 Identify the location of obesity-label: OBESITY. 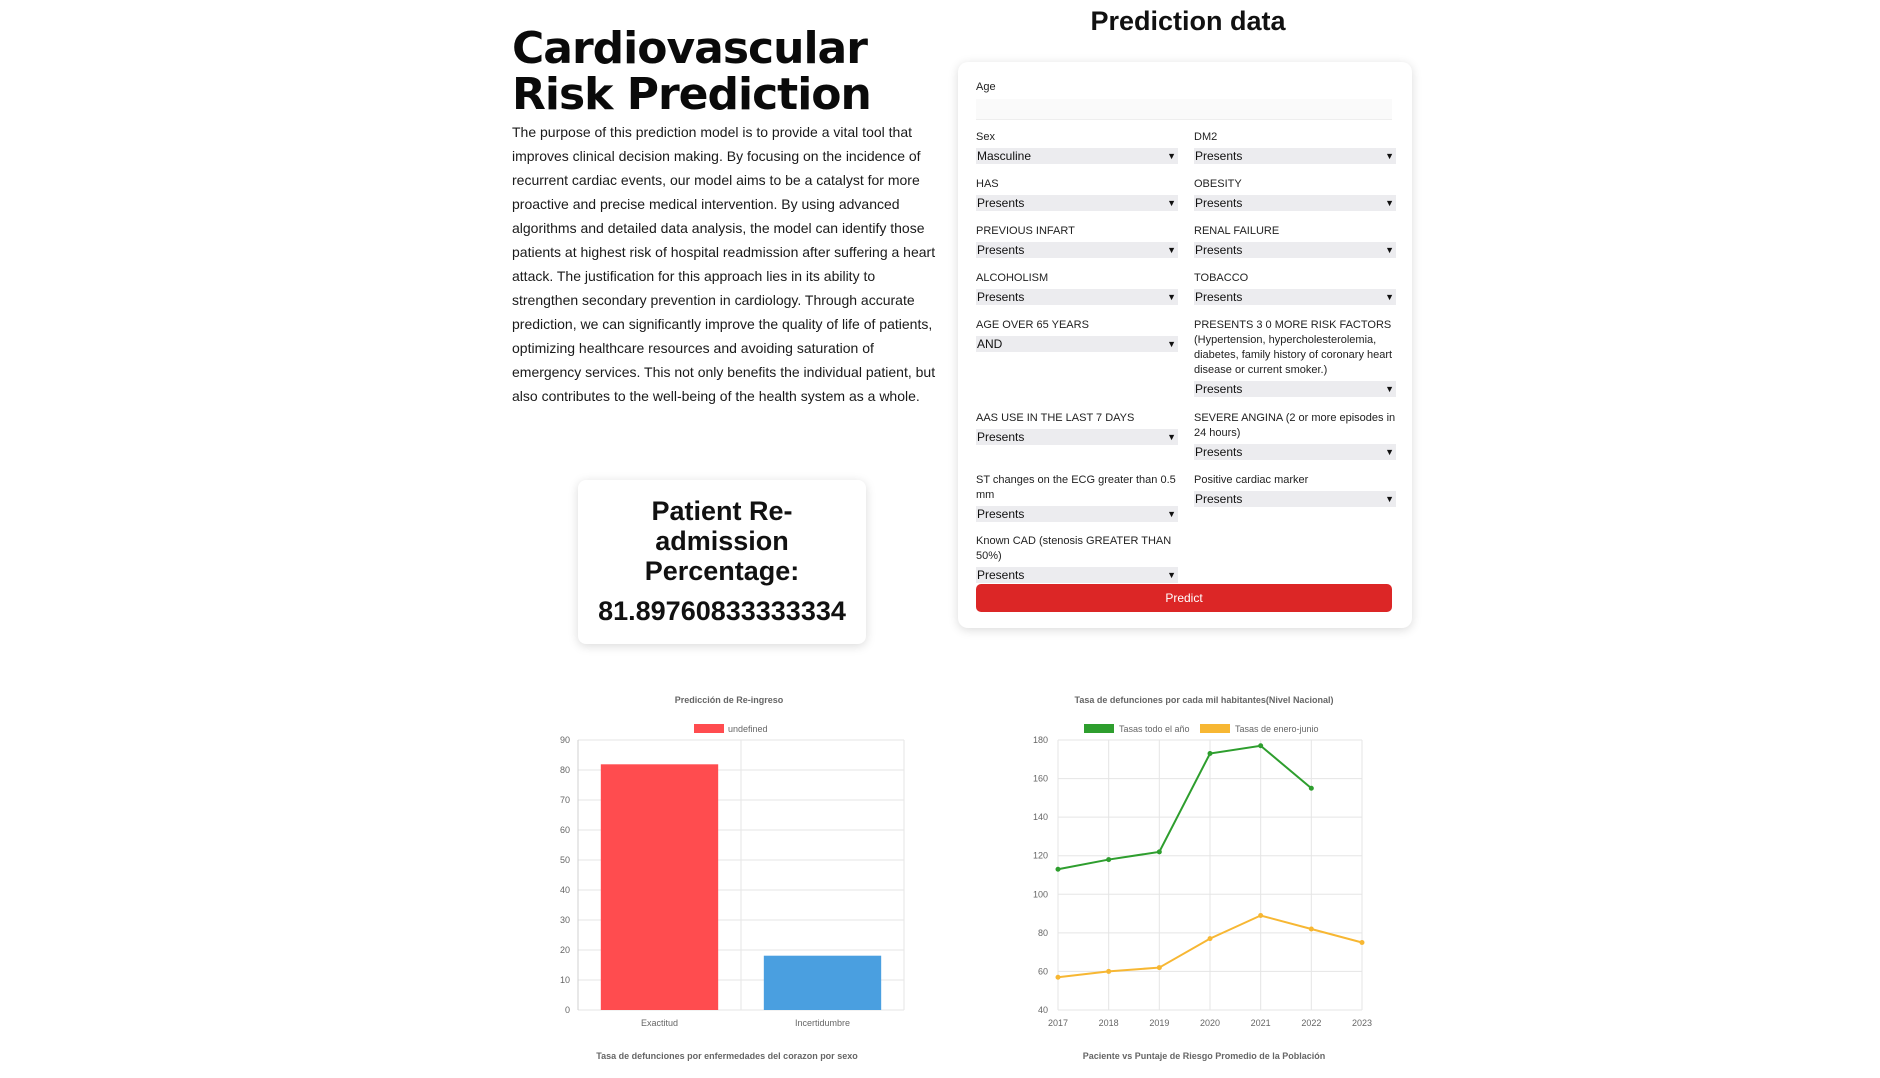
(1218, 184).